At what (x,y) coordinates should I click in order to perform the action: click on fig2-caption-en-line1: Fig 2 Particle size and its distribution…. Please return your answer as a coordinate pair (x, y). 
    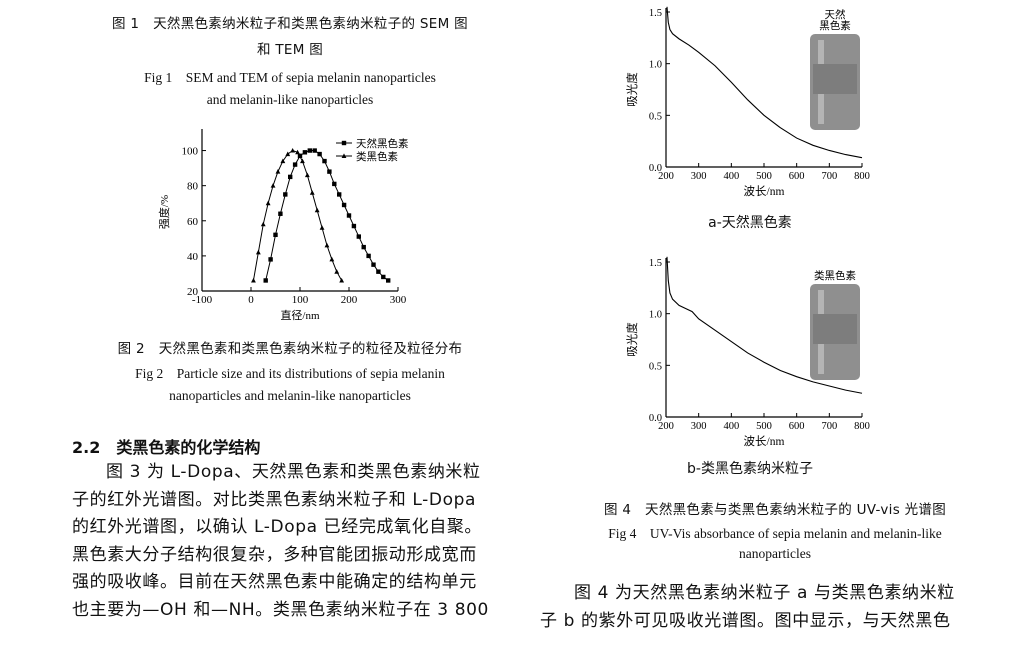
    Looking at the image, I should click on (290, 373).